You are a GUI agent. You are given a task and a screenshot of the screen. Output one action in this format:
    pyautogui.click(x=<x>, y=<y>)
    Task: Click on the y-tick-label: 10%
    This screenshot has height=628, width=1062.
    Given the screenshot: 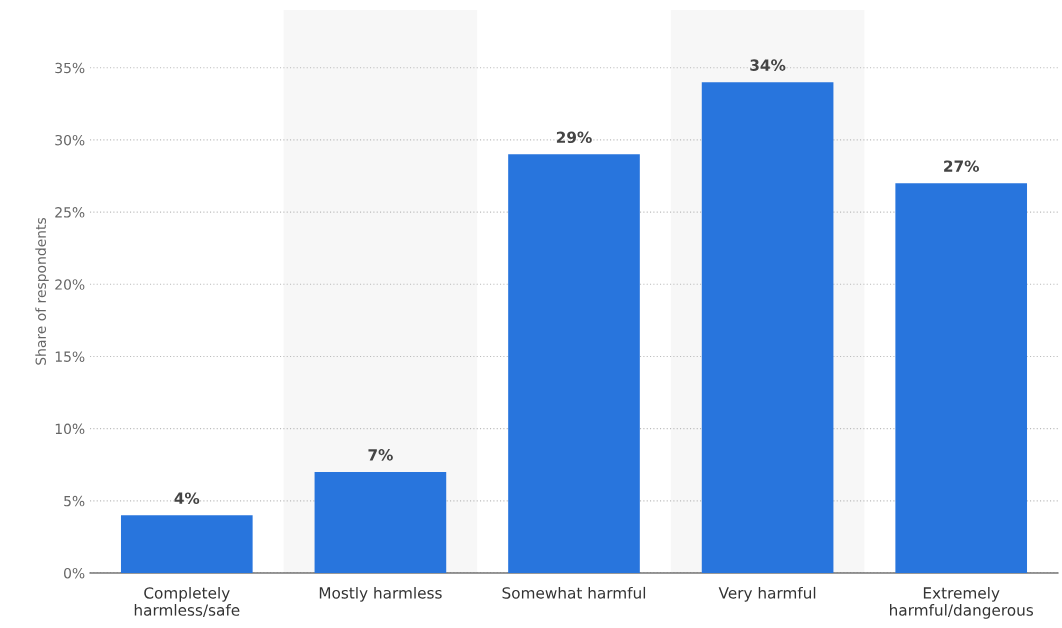 What is the action you would take?
    pyautogui.click(x=70, y=429)
    